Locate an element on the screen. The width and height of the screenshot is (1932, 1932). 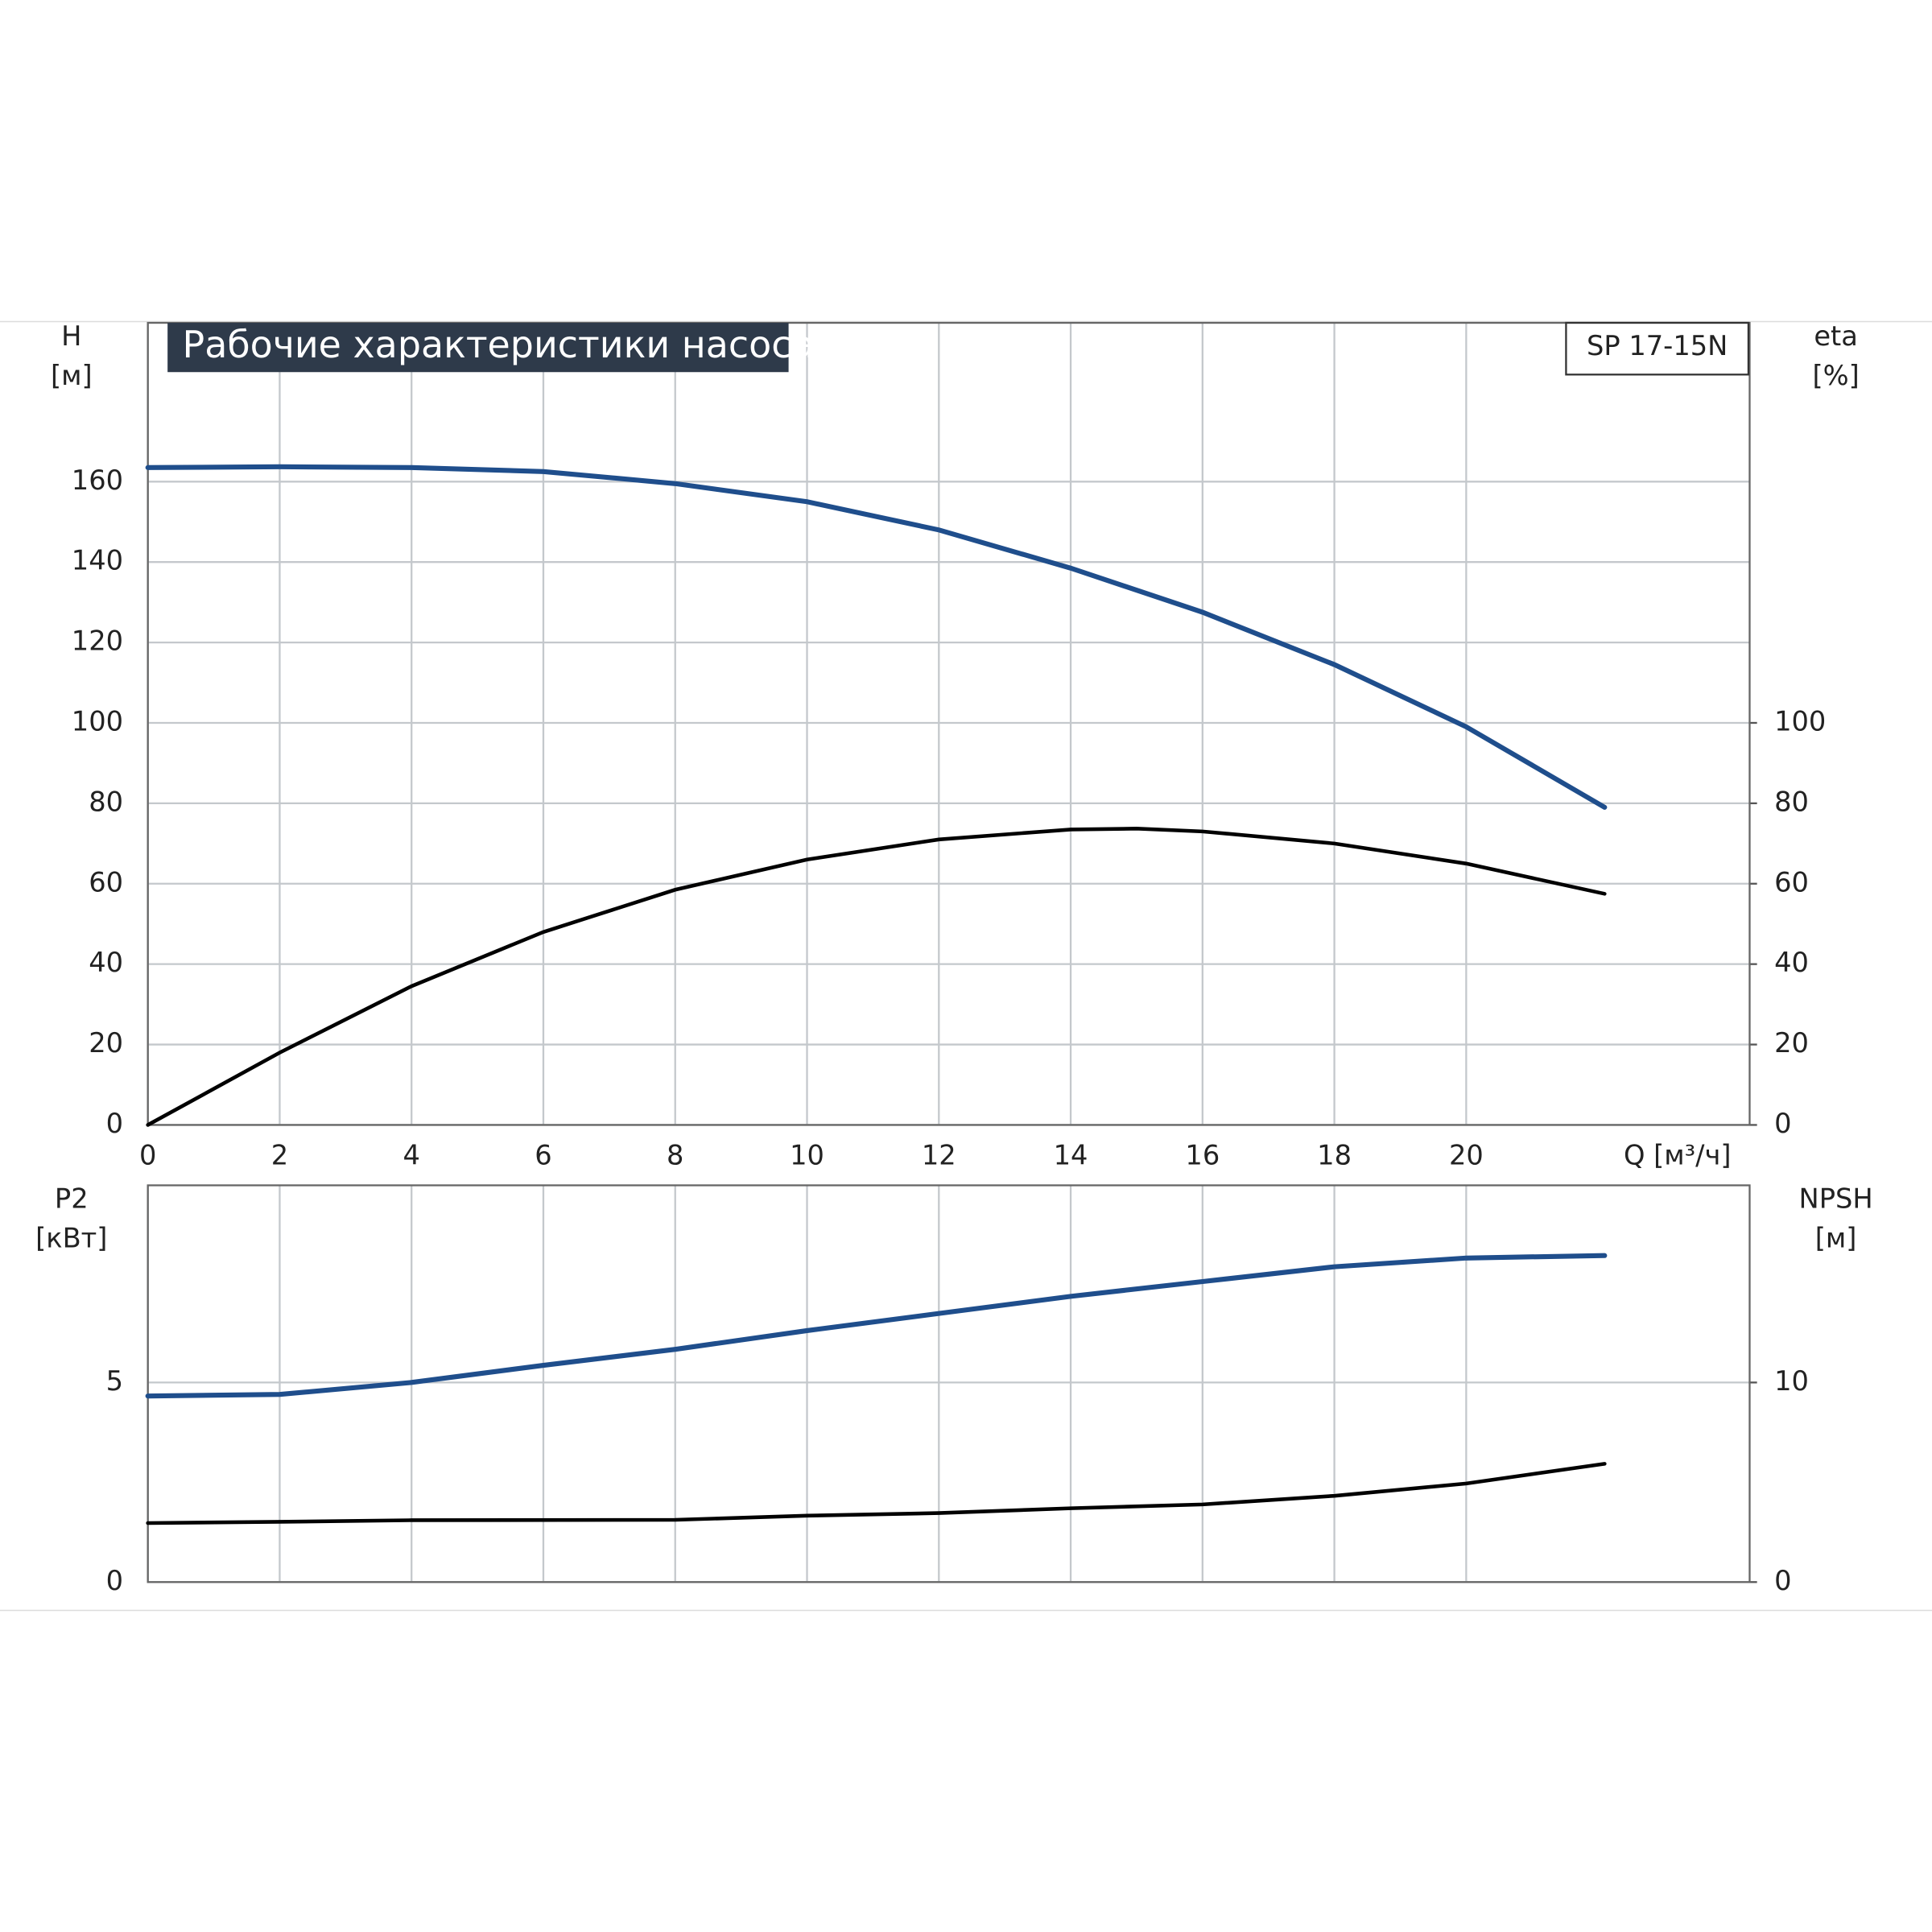
title-box is located at coordinates (478, 348).